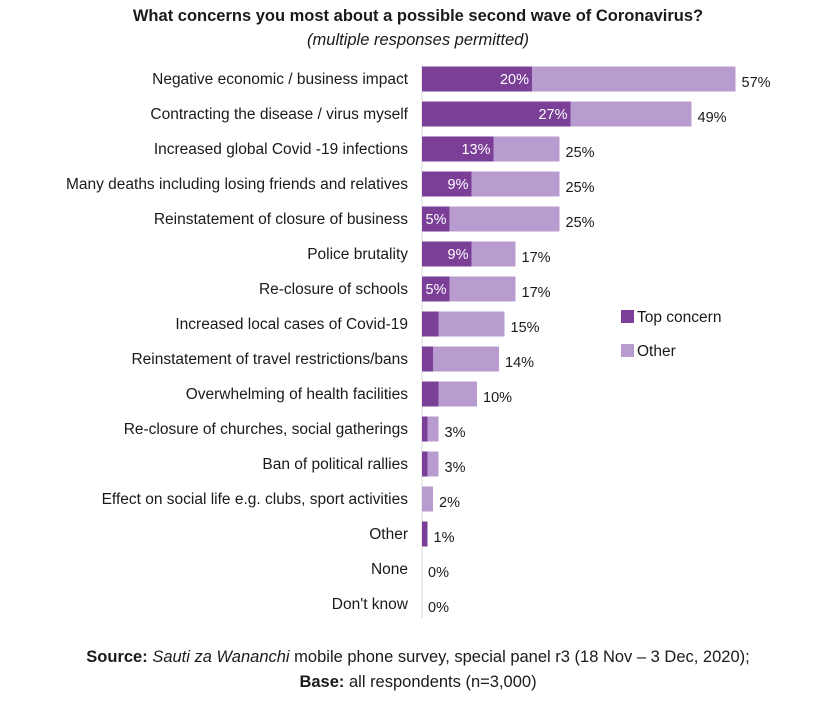  I want to click on total-label: 2%, so click(449, 503).